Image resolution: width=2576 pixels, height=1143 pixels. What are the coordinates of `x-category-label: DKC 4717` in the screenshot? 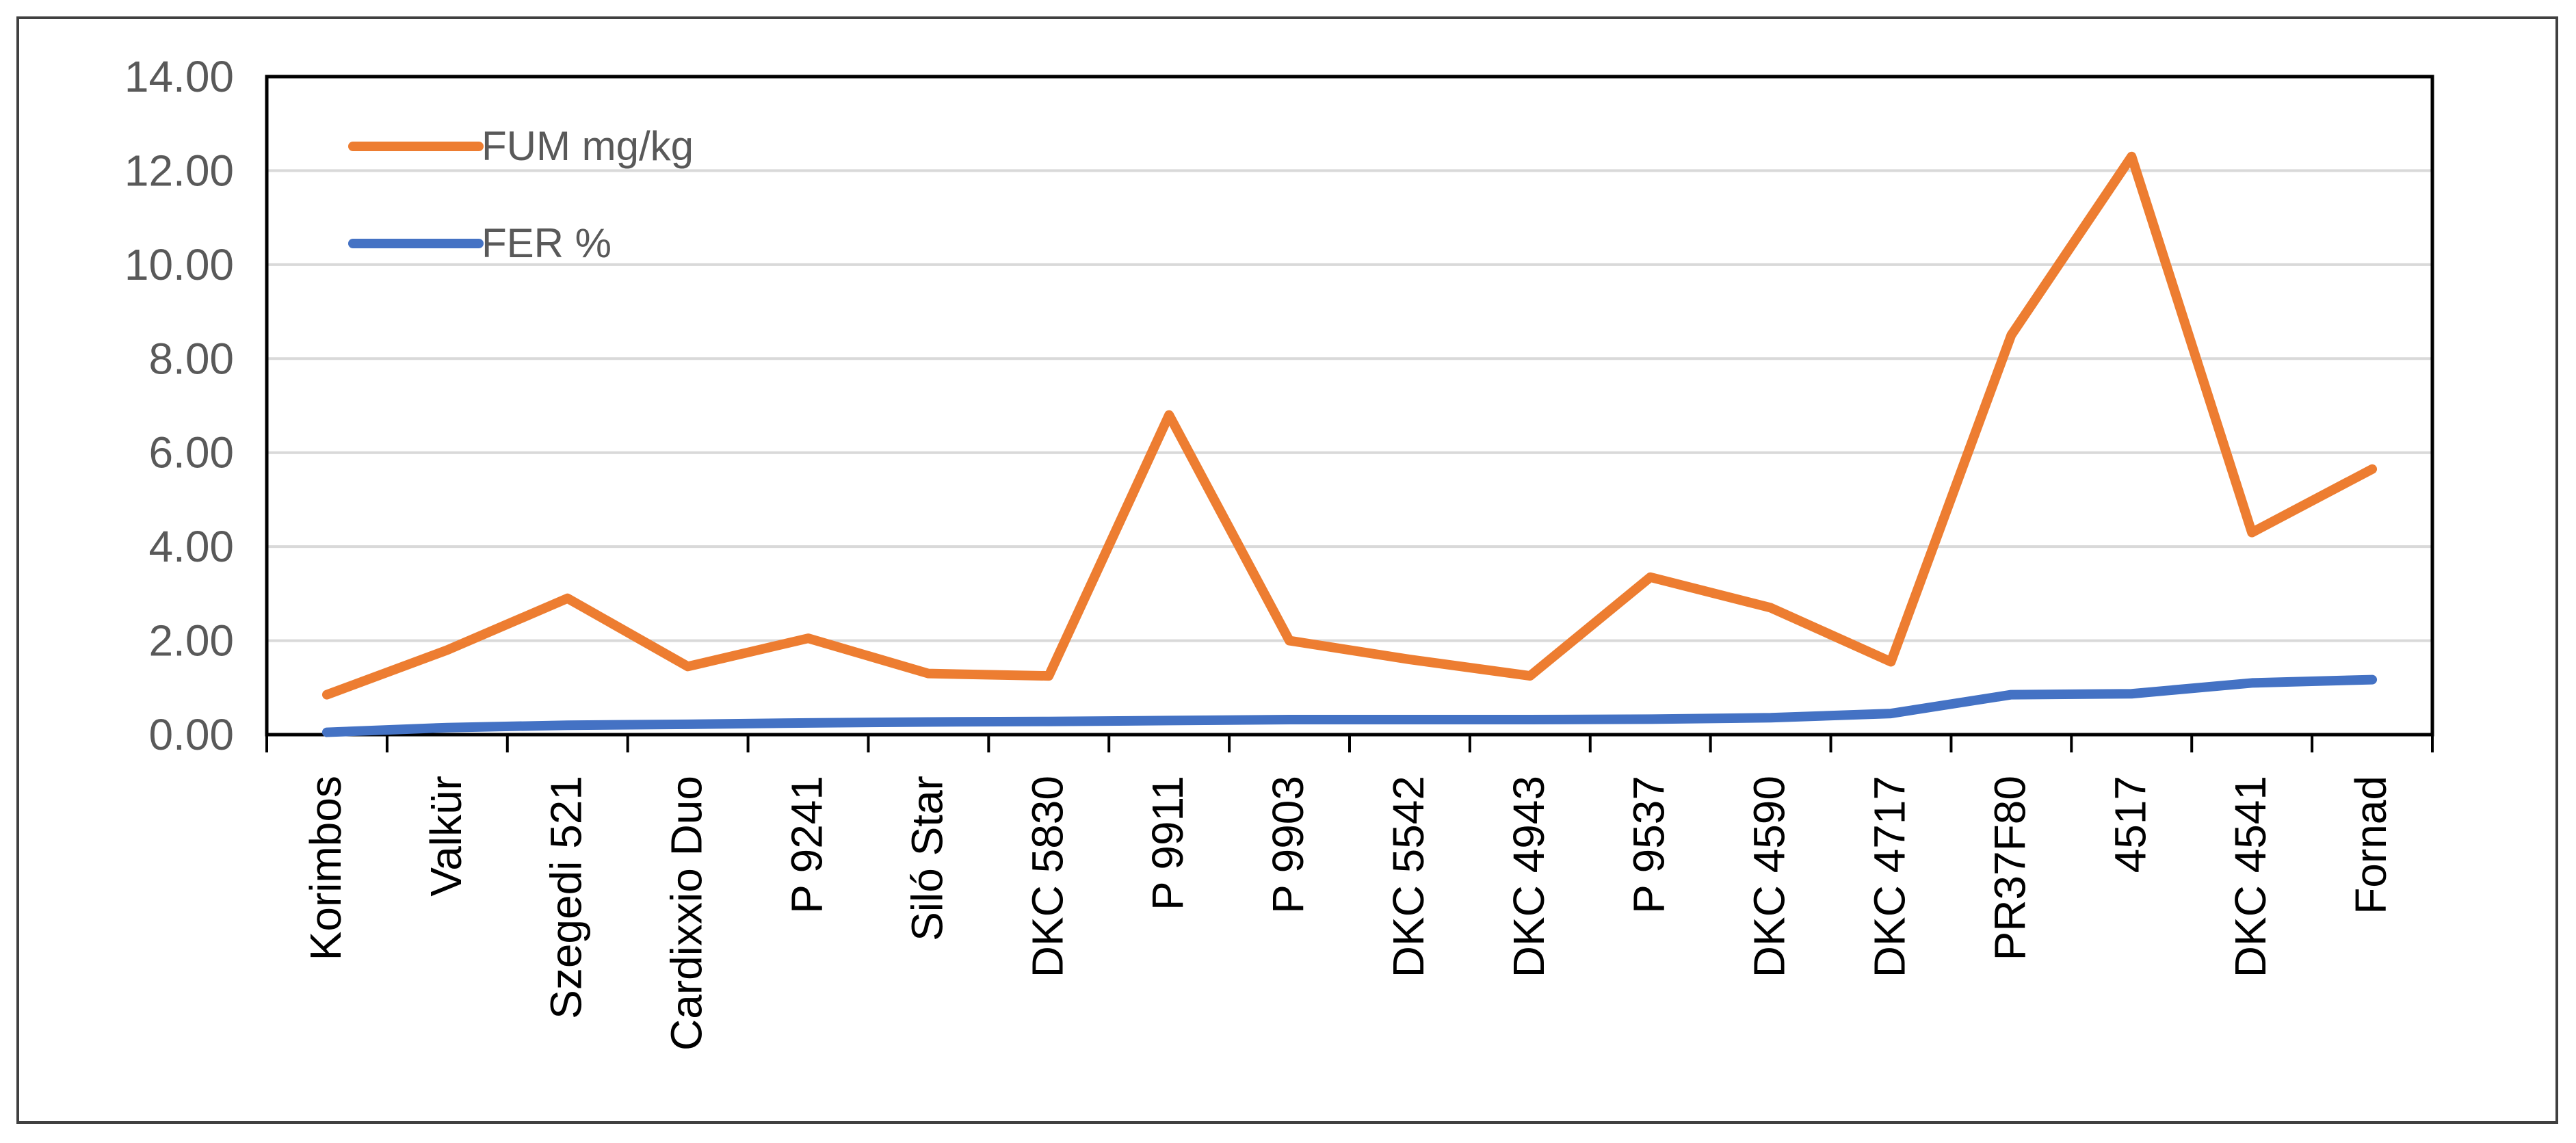 It's located at (1890, 876).